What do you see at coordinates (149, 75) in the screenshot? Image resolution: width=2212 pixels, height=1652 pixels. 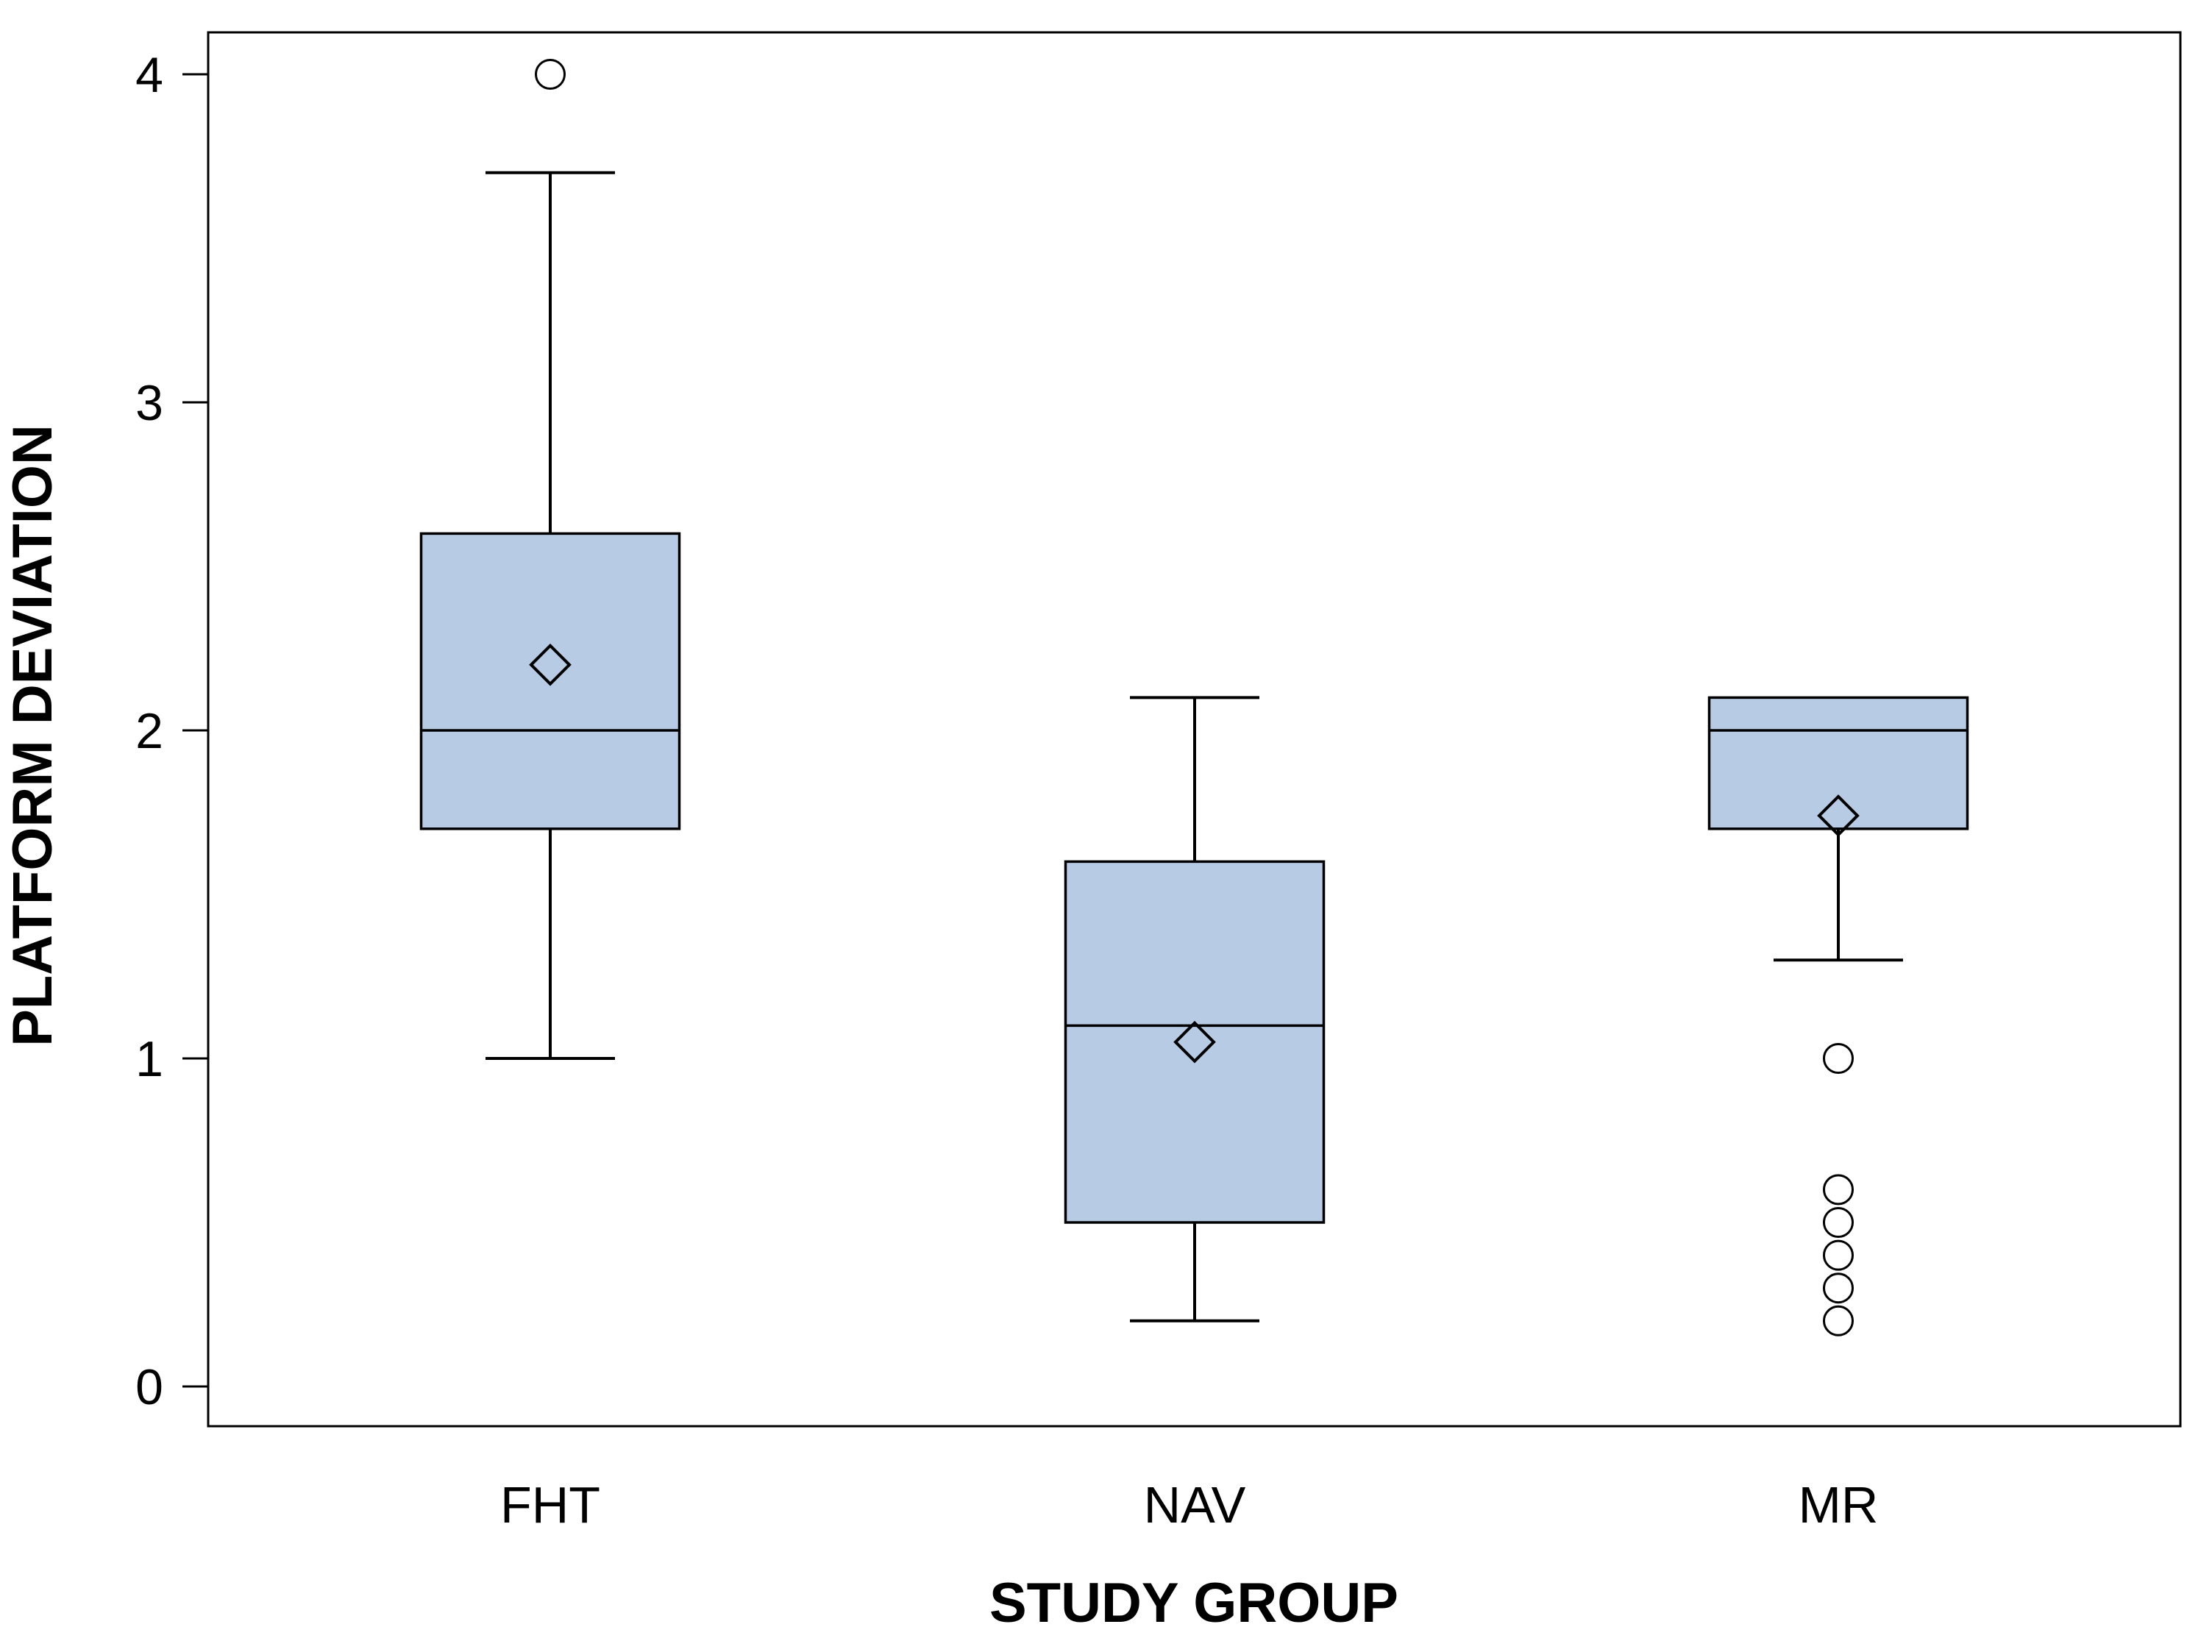 I see `y-tick-label-4: 4` at bounding box center [149, 75].